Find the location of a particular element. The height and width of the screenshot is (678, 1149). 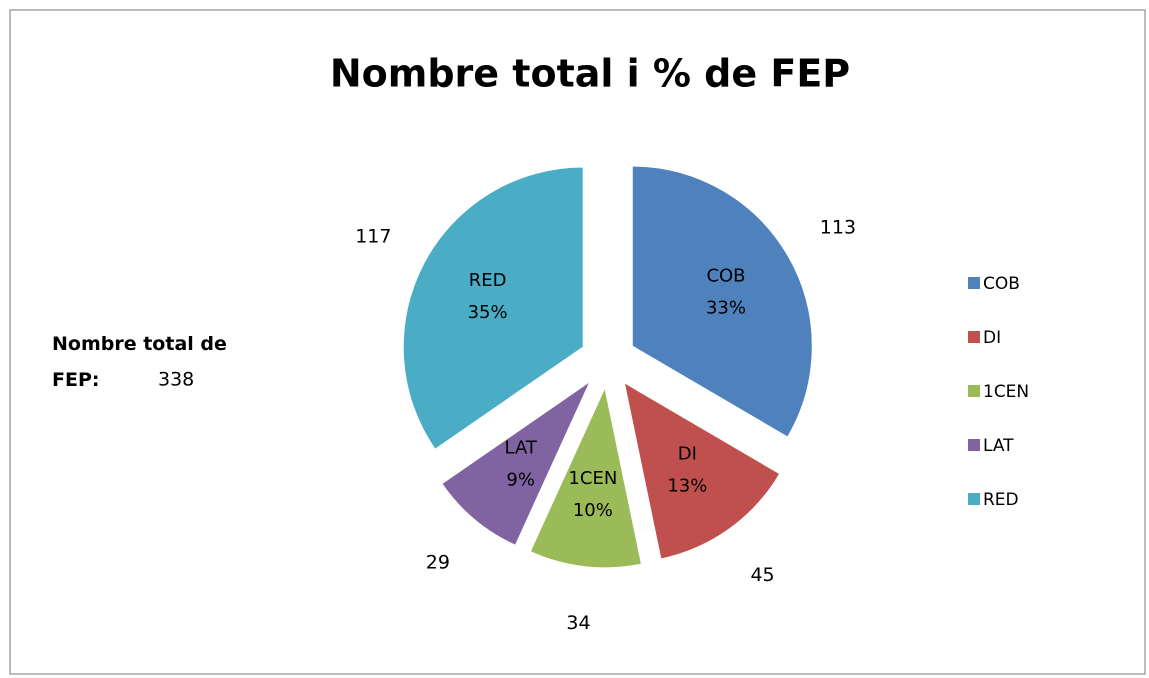

value-label: 34 is located at coordinates (578, 623).